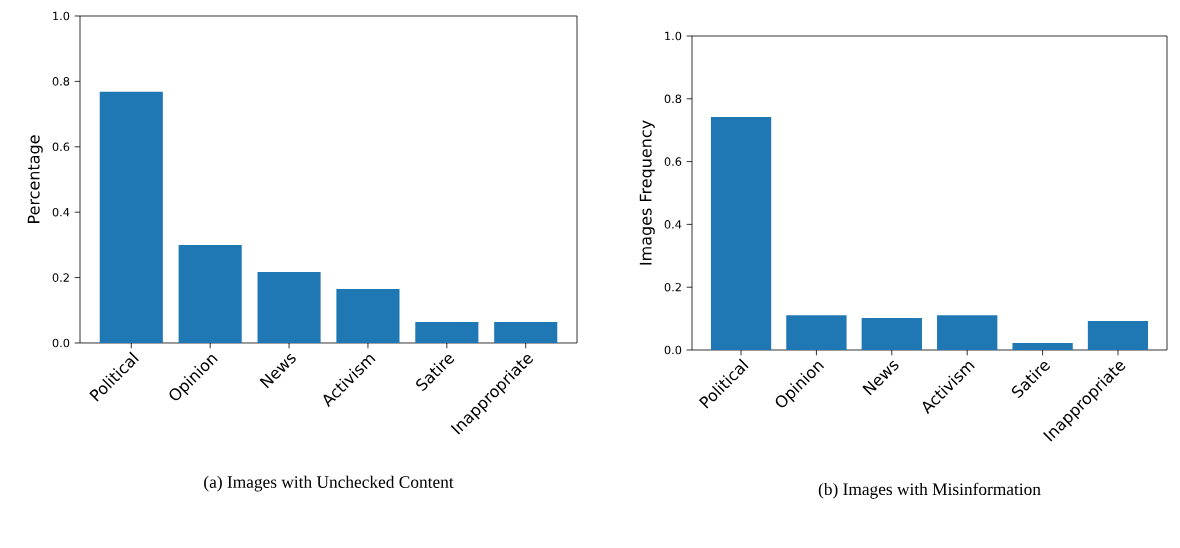 This screenshot has width=1180, height=548. What do you see at coordinates (647, 192) in the screenshot?
I see `y-axis-title: Images Frequency` at bounding box center [647, 192].